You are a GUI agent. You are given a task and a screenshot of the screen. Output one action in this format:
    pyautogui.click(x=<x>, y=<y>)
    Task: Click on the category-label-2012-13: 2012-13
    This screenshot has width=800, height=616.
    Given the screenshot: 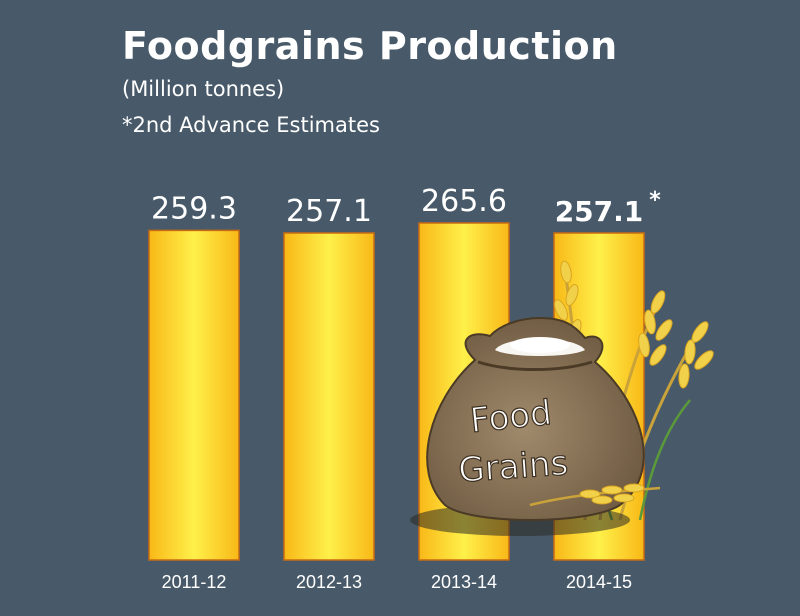 What is the action you would take?
    pyautogui.click(x=329, y=582)
    